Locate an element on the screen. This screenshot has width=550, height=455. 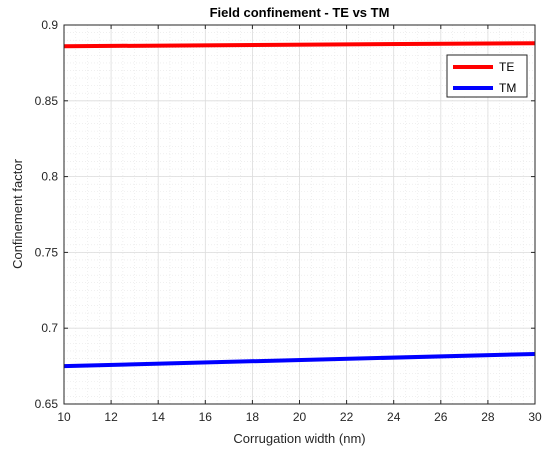
y-axis-label: Confinement factor is located at coordinates (17, 213).